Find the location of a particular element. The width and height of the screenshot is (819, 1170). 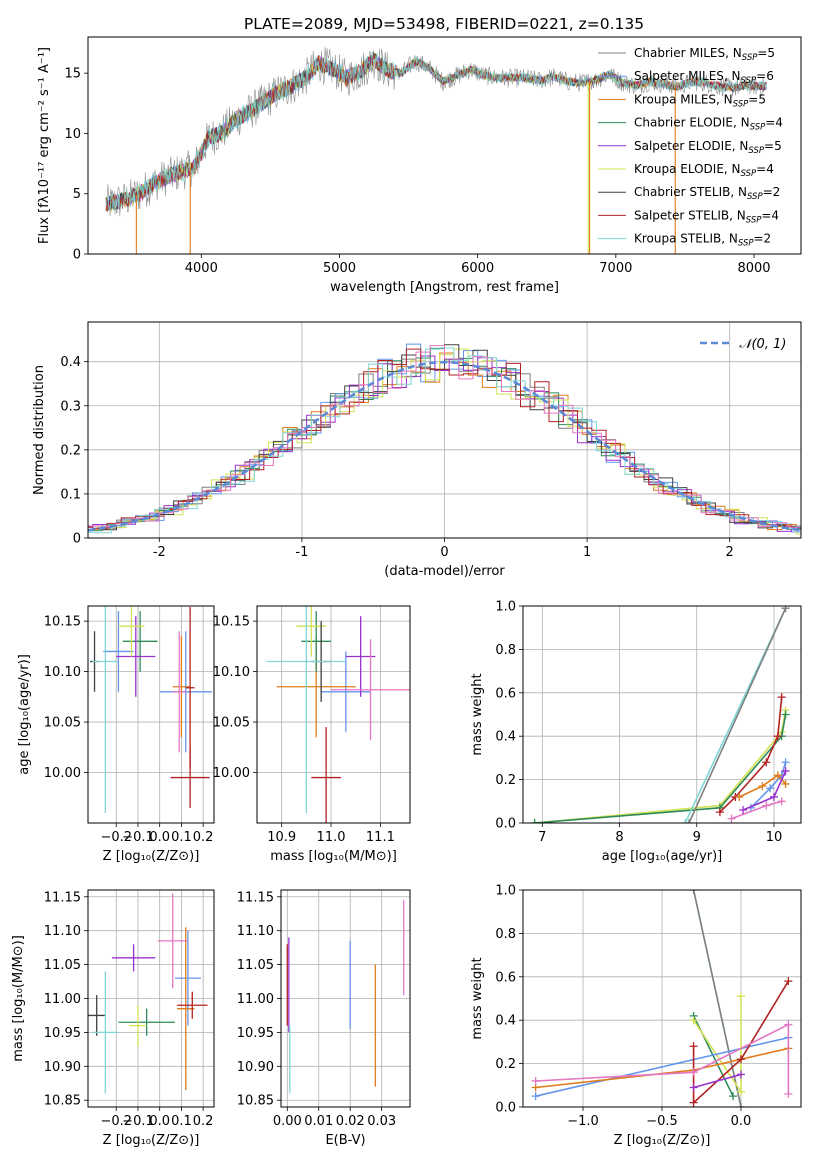

x-tick-label: 0.0 is located at coordinates (159, 1121).